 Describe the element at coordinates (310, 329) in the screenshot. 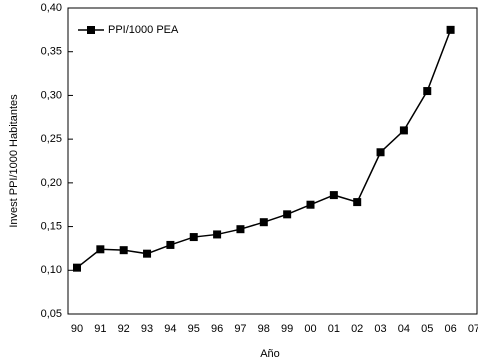

I see `x-tick-label: 00` at that location.